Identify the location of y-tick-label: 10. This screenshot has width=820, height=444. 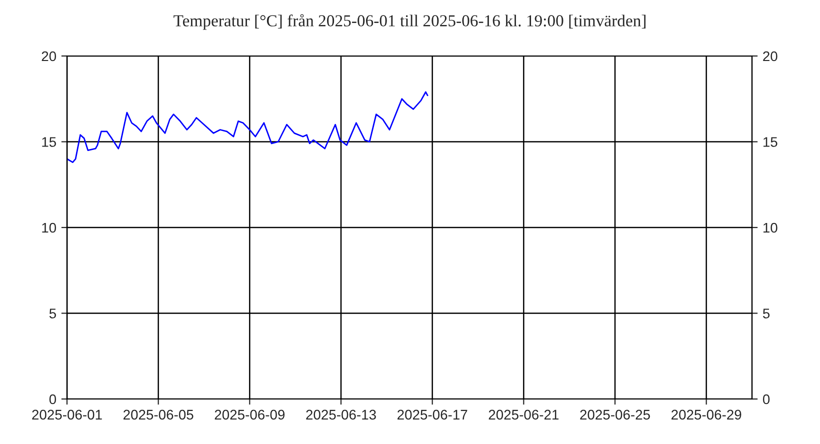
(49, 227).